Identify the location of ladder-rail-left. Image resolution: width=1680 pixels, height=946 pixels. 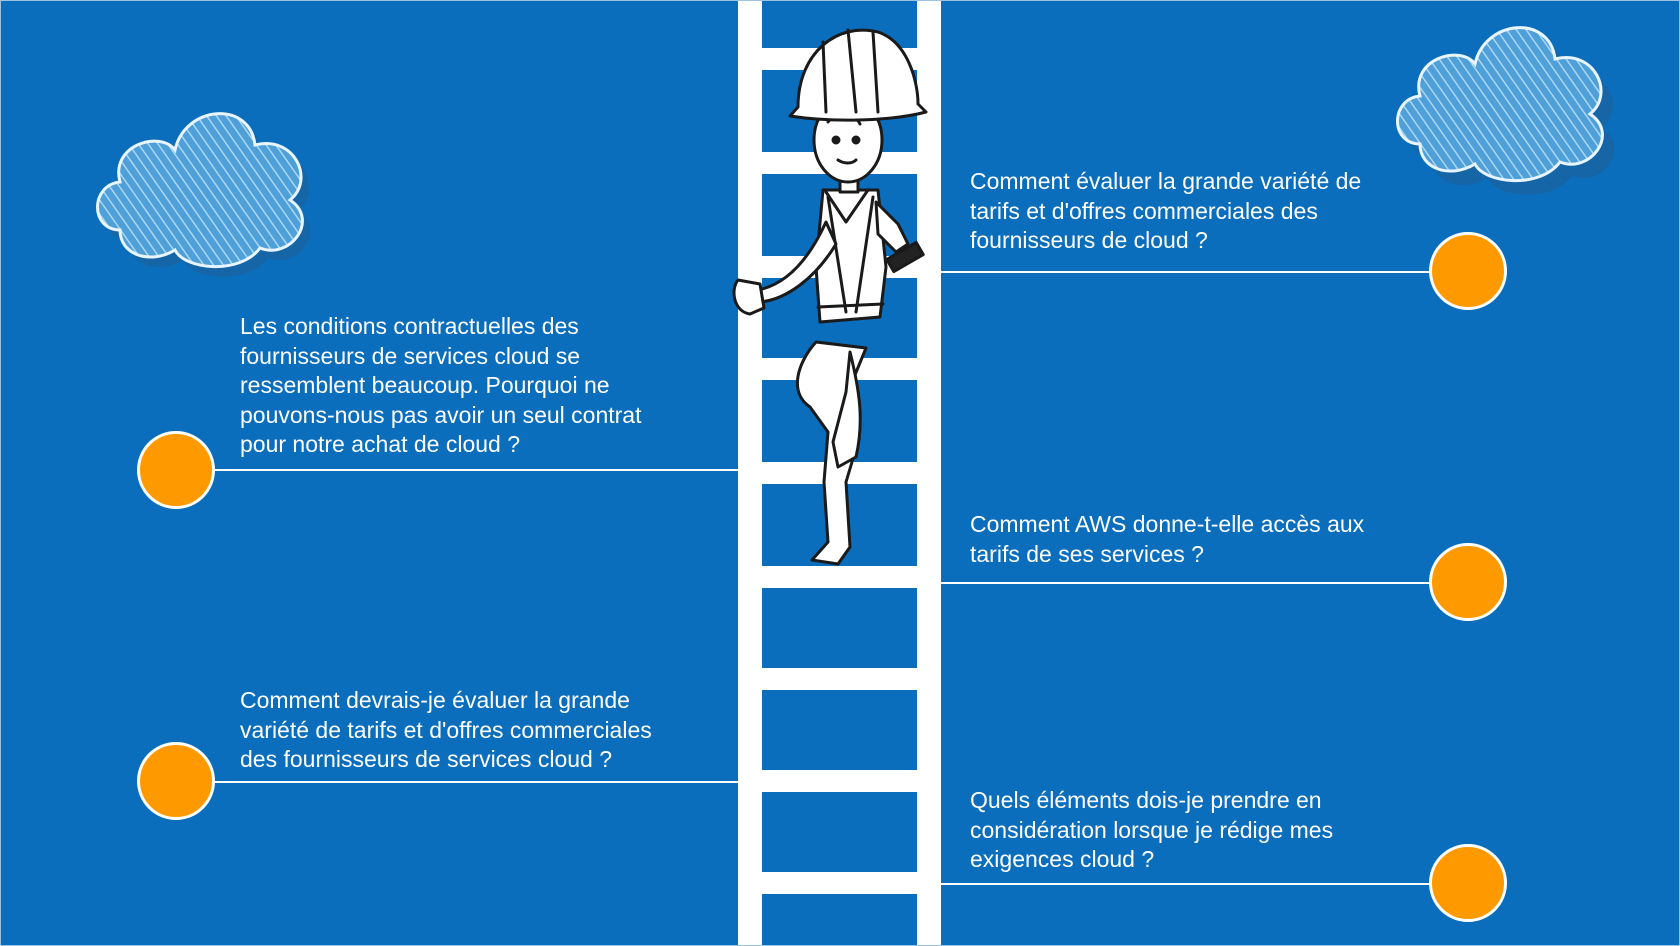
(750, 473).